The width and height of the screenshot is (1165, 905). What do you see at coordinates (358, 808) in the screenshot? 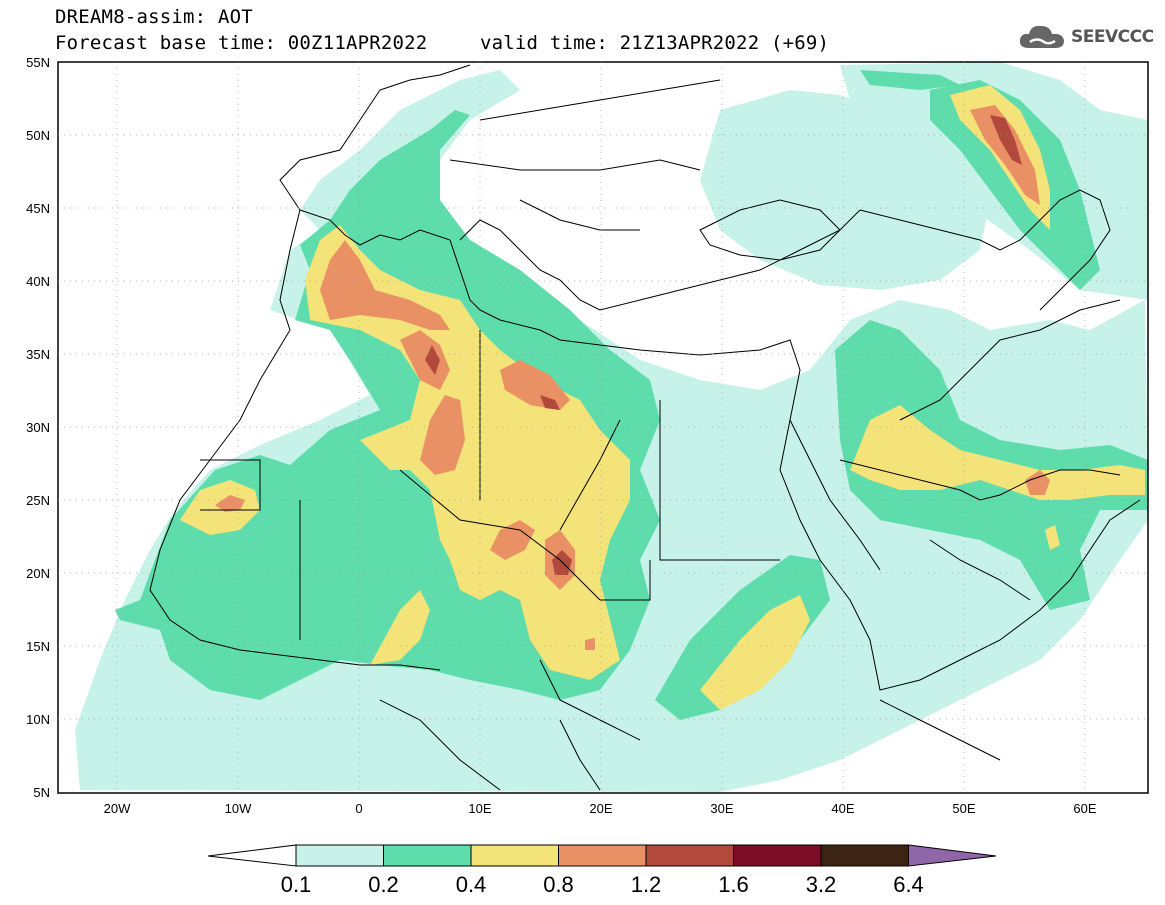
I see `lon-tick-label: 0` at bounding box center [358, 808].